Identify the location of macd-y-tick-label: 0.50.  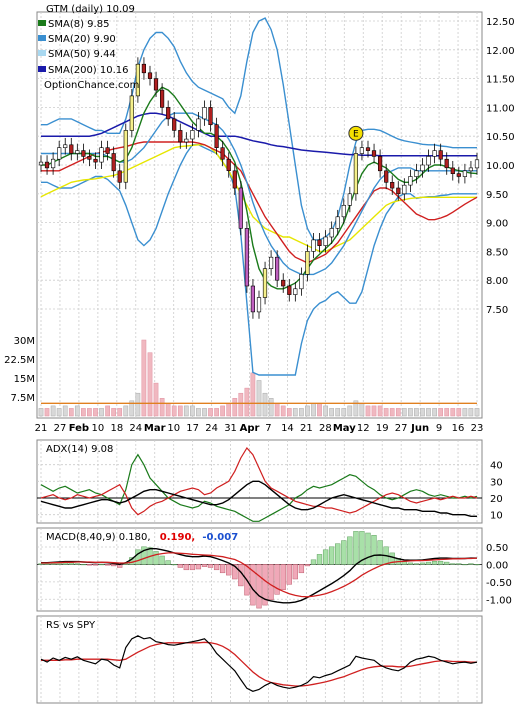
(497, 548).